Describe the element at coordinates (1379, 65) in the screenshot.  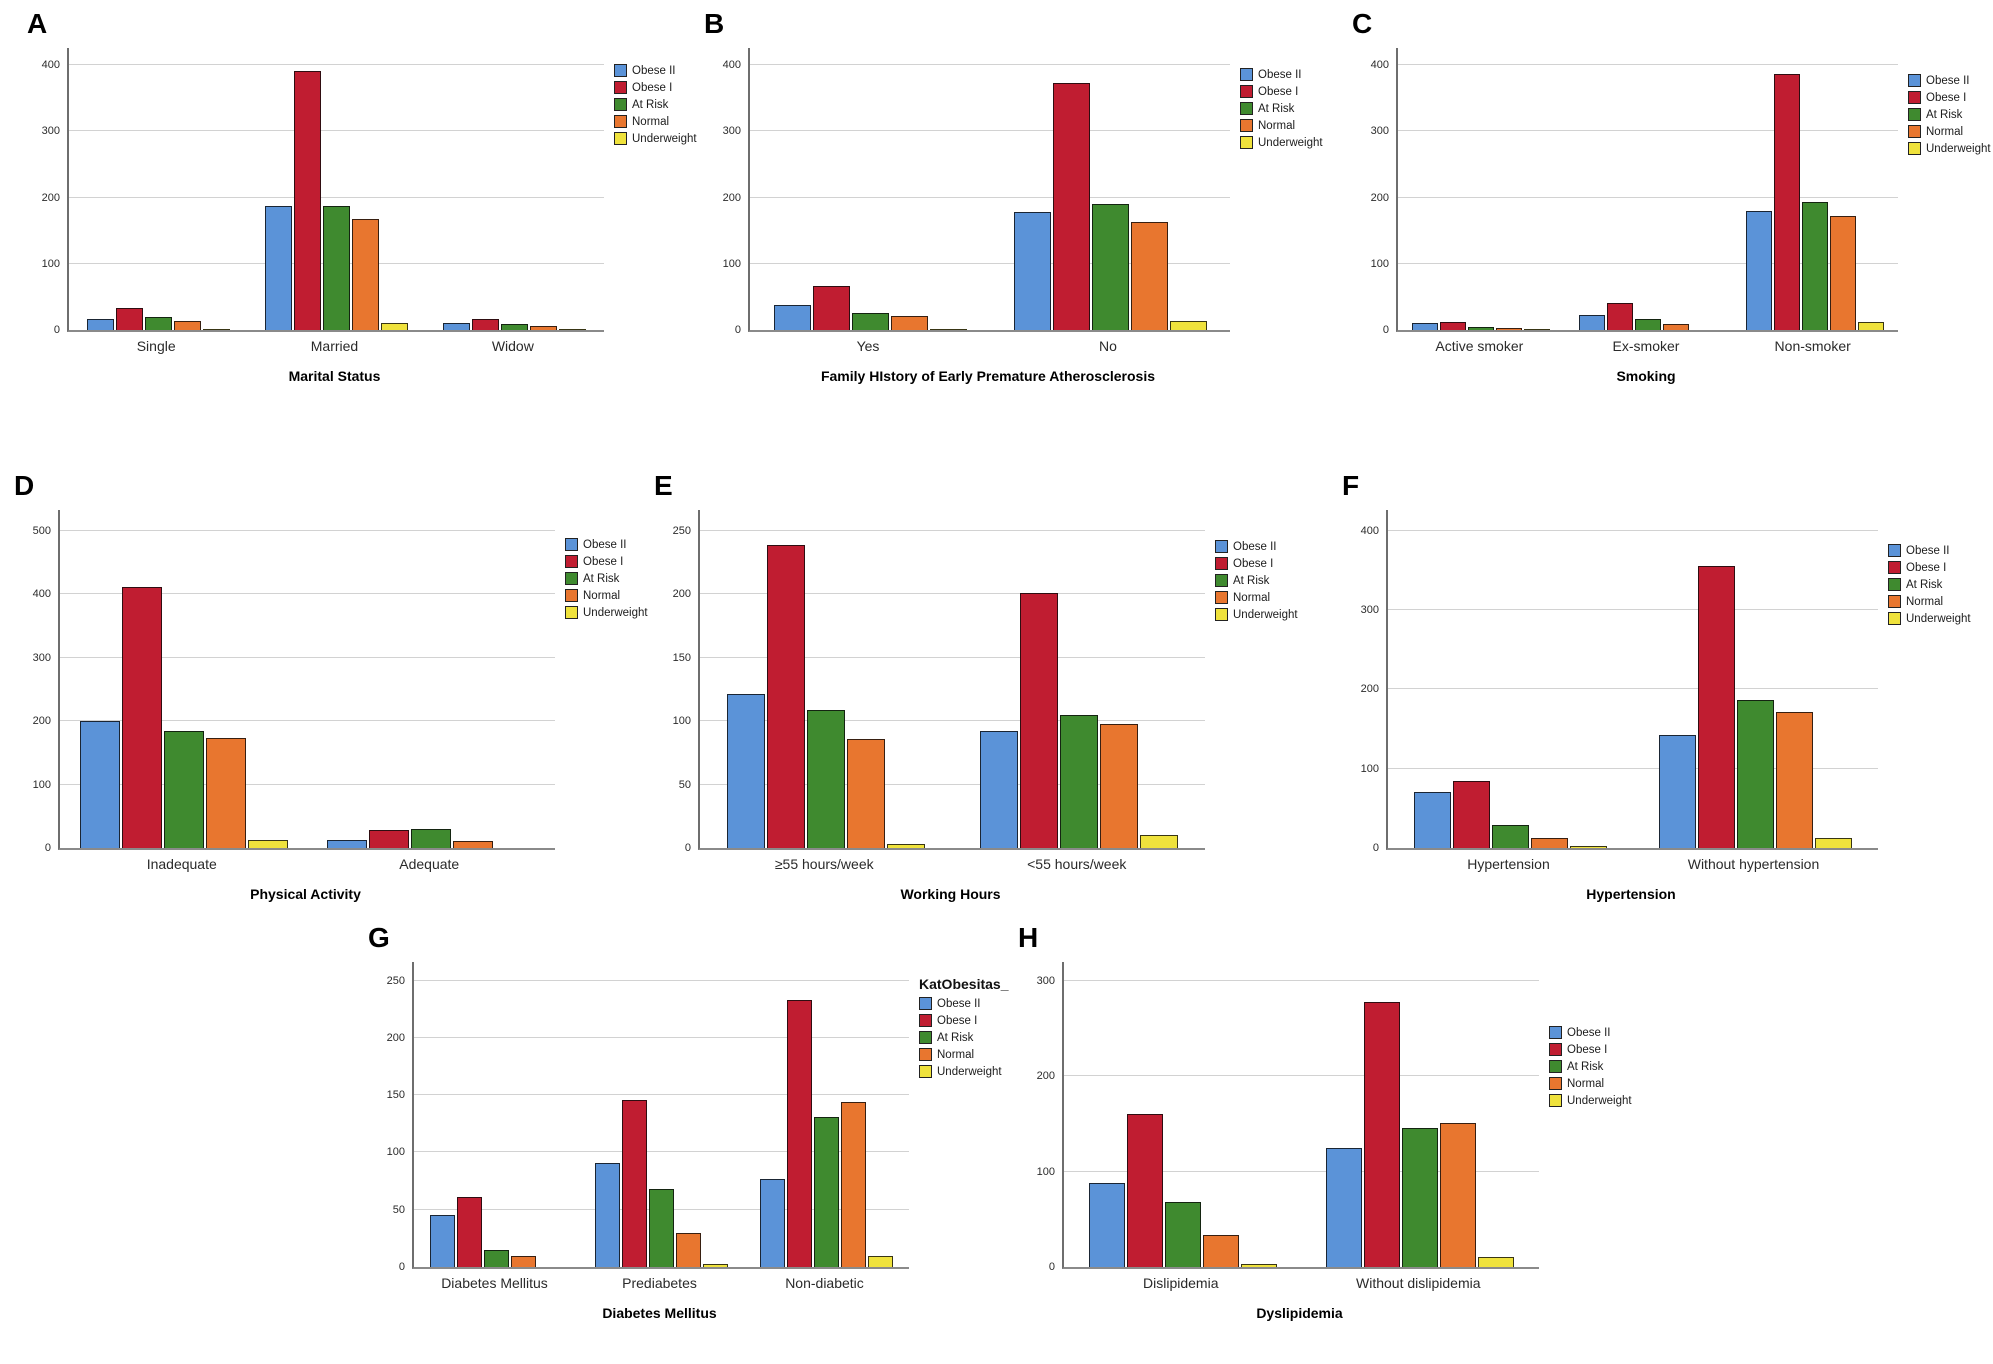
I see `y-tick-label: 400` at that location.